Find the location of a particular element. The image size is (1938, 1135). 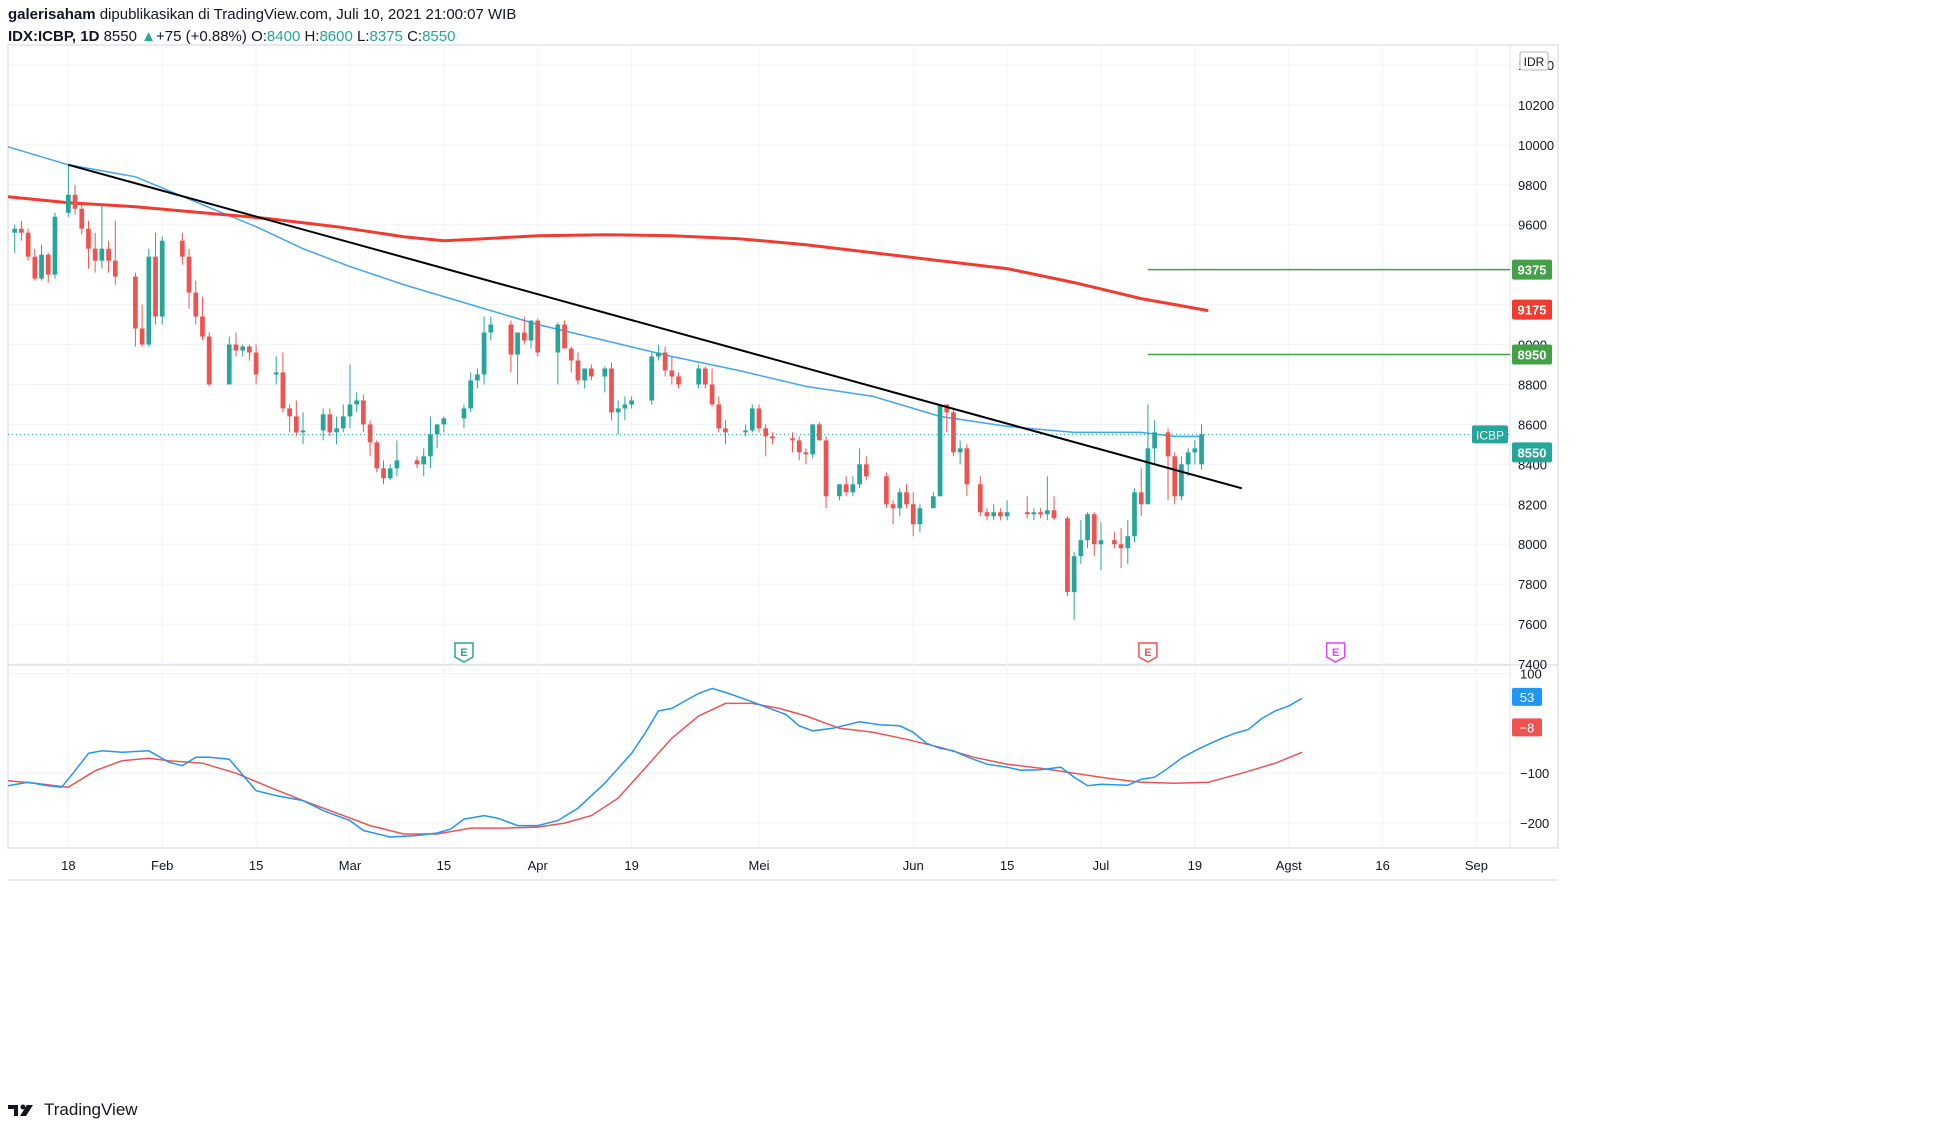

currency-box is located at coordinates (1534, 61).